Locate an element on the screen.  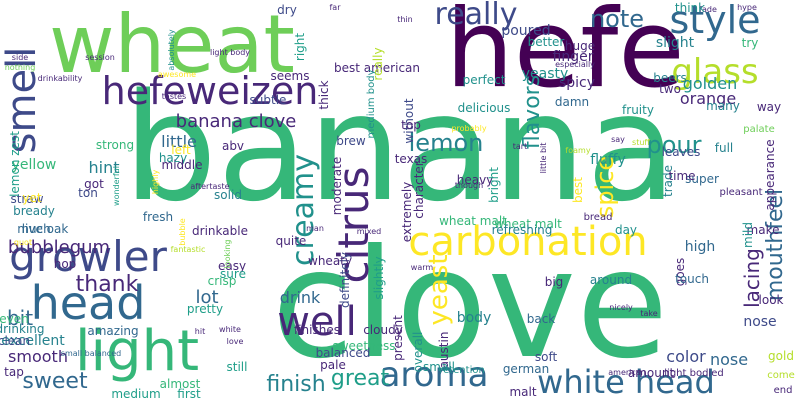
word: glass is located at coordinates (715, 72).